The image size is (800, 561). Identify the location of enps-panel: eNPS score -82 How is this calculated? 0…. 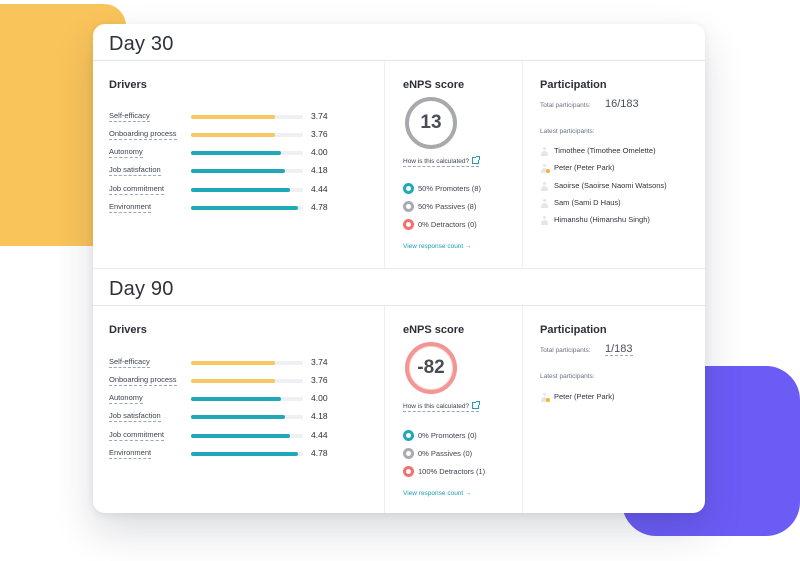
(453, 409).